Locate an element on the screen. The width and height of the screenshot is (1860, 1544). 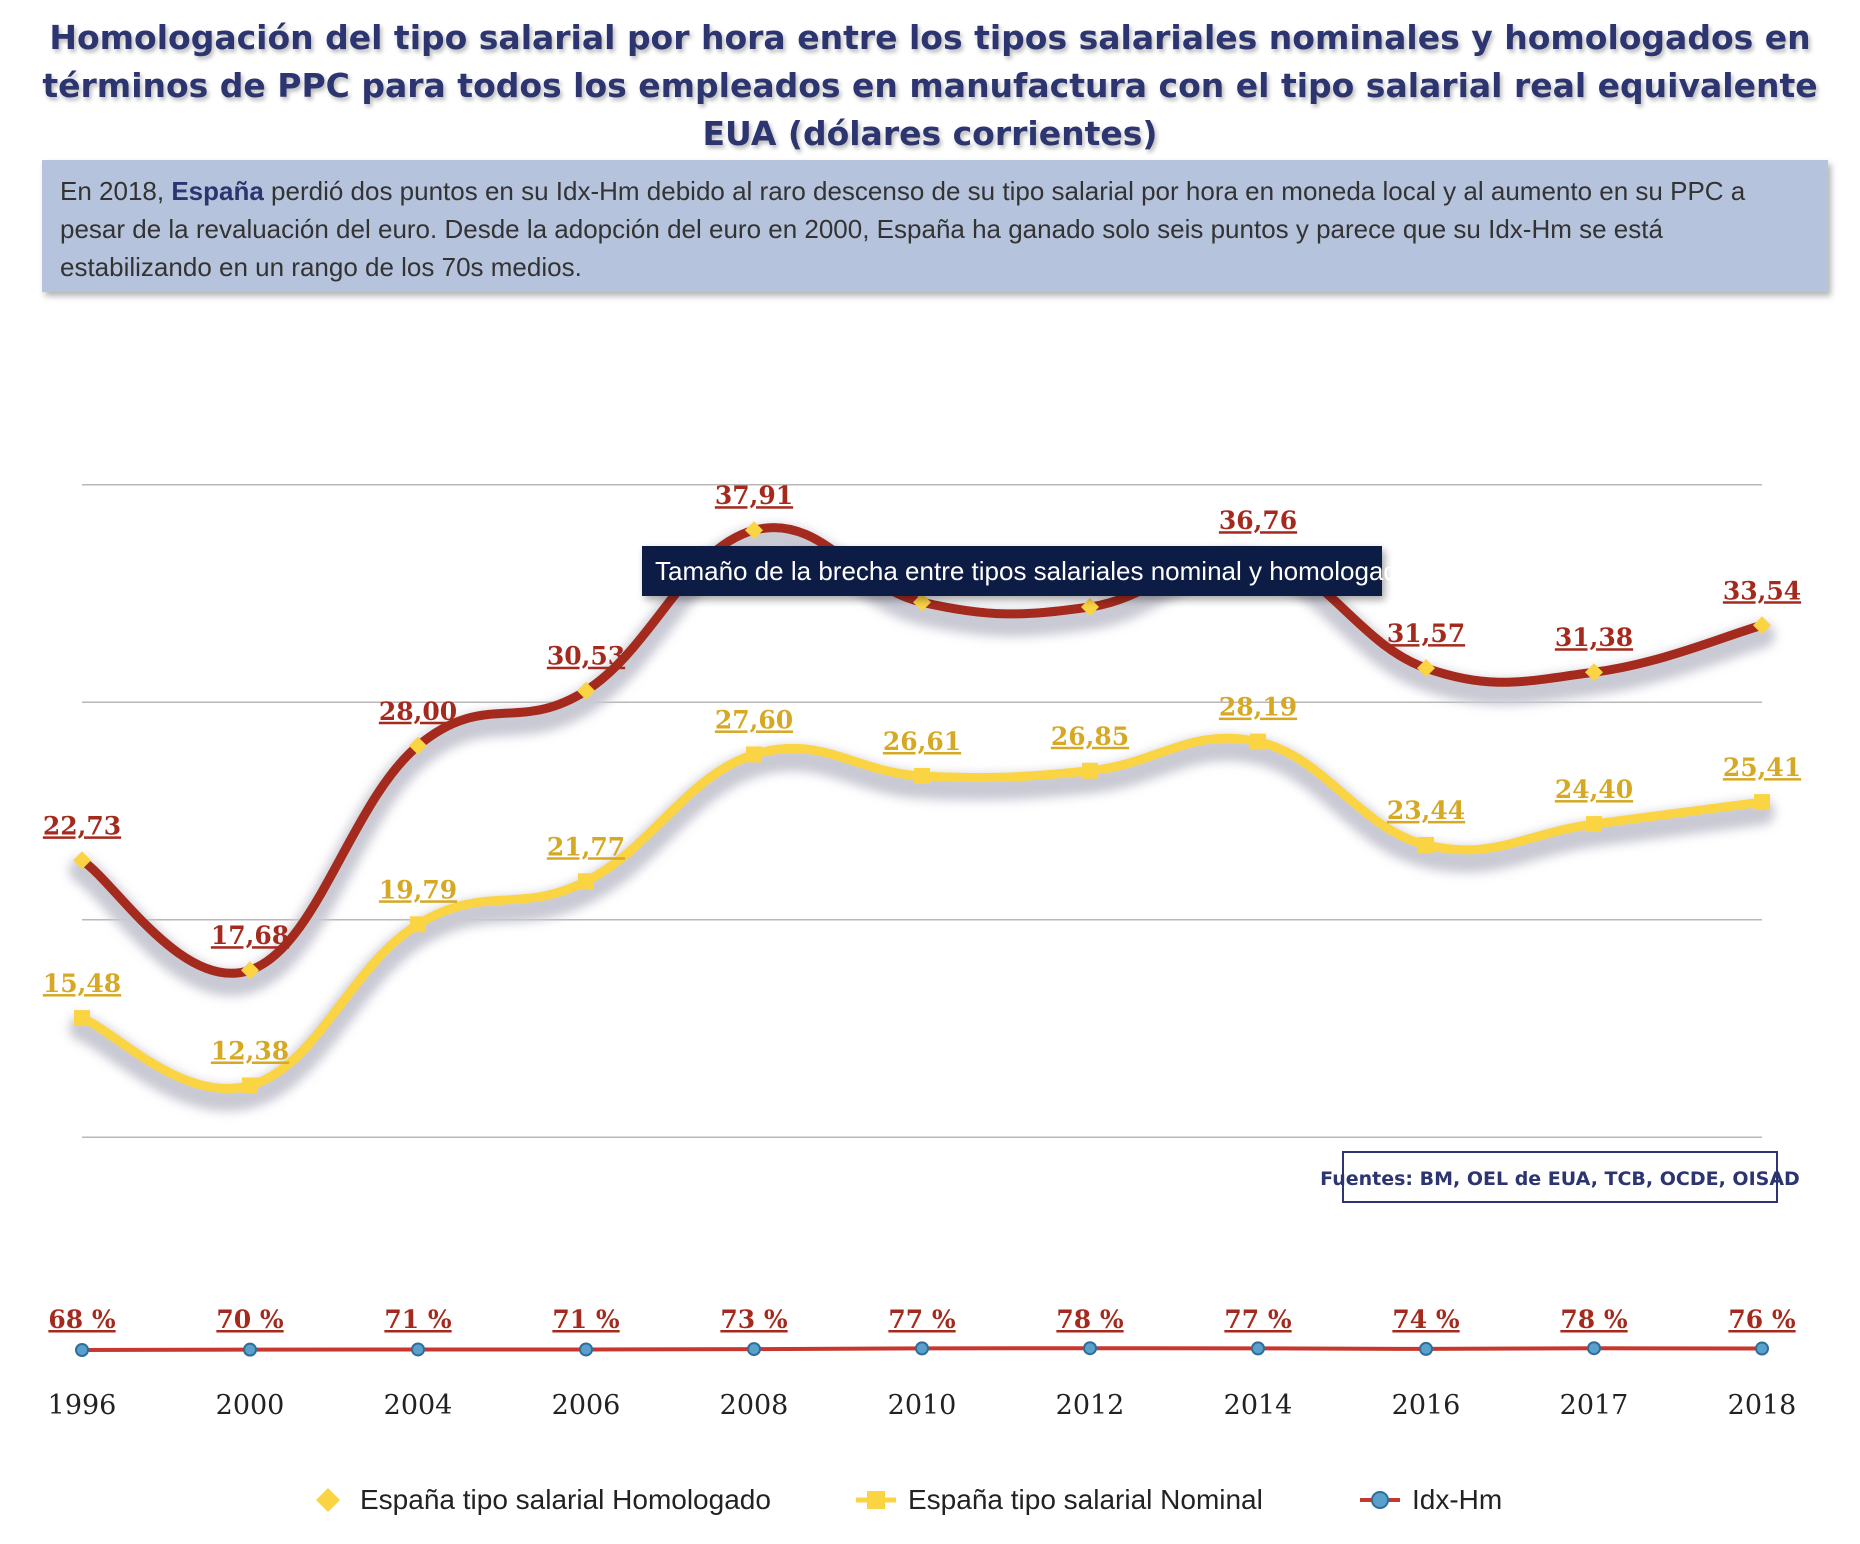
label-nominal-2017: 24,40 is located at coordinates (1594, 789).